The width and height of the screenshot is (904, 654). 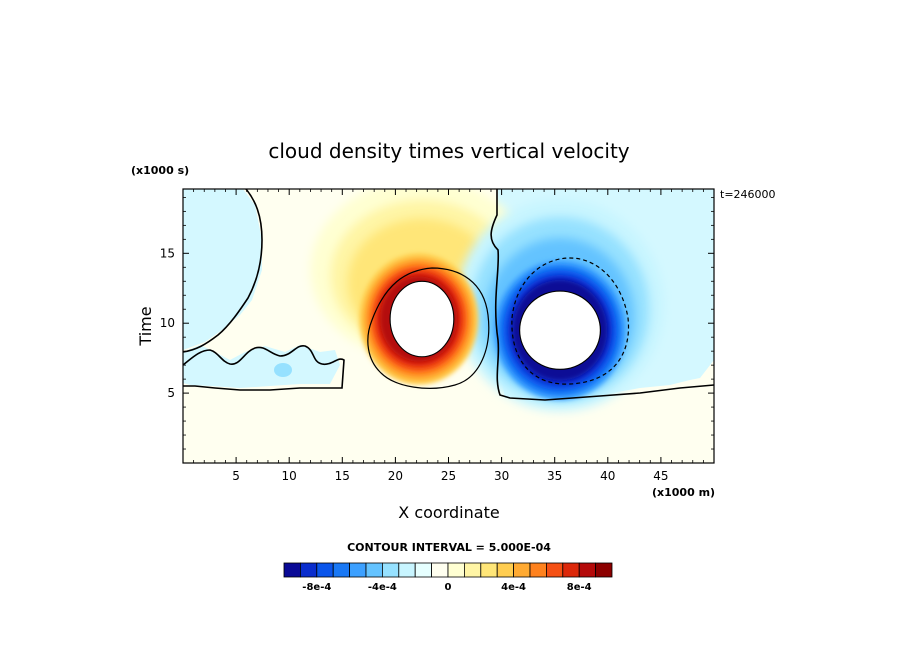 I want to click on colorbar-label: -8e-4, so click(x=316, y=587).